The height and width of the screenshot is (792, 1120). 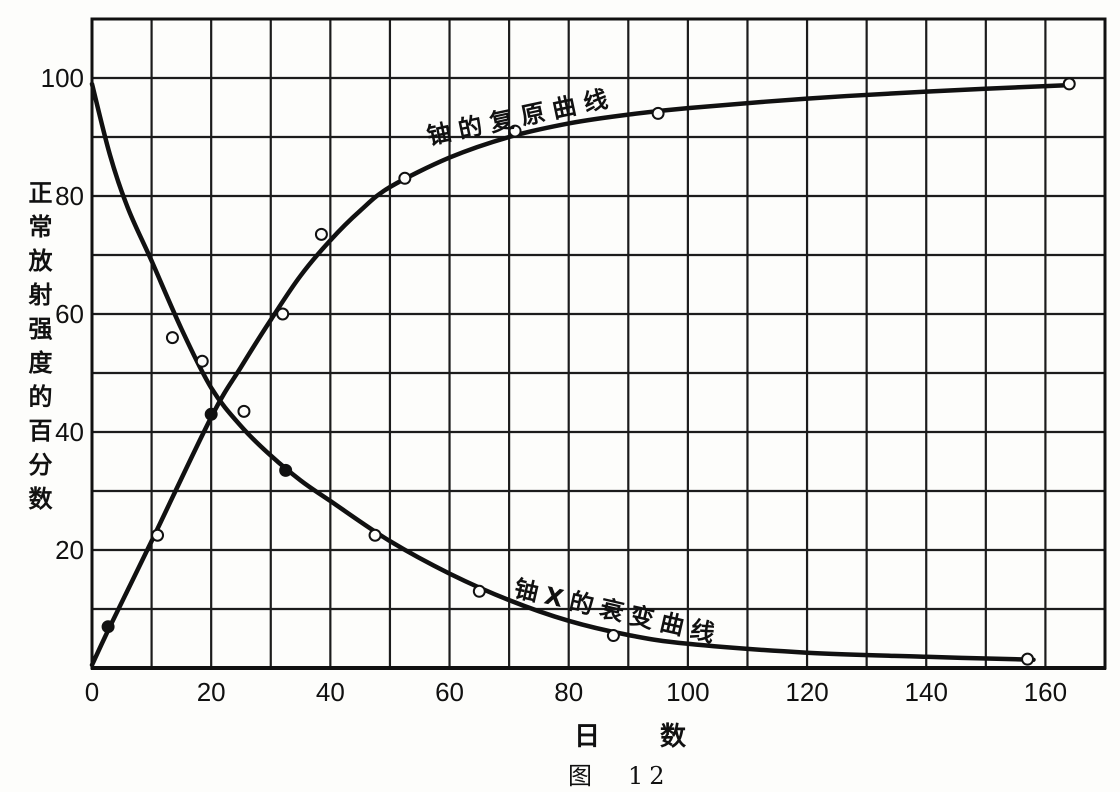 What do you see at coordinates (521, 116) in the screenshot?
I see `series-label-recovery: 铀的复原曲线` at bounding box center [521, 116].